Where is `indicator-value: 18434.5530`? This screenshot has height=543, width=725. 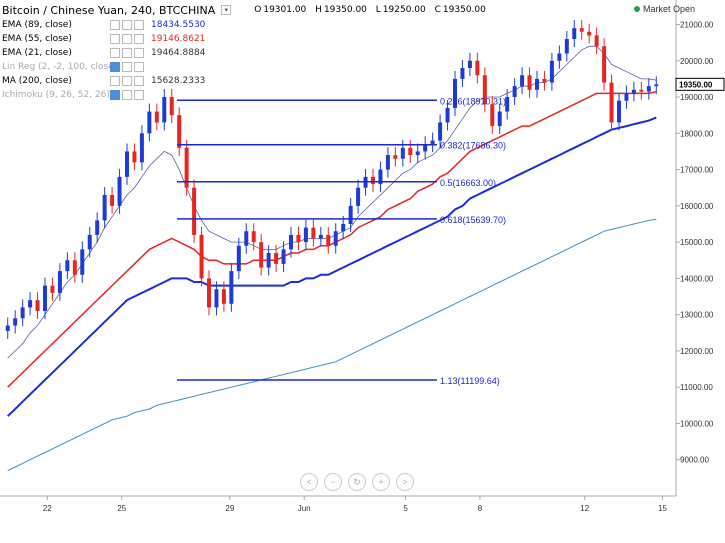 indicator-value: 18434.5530 is located at coordinates (178, 25).